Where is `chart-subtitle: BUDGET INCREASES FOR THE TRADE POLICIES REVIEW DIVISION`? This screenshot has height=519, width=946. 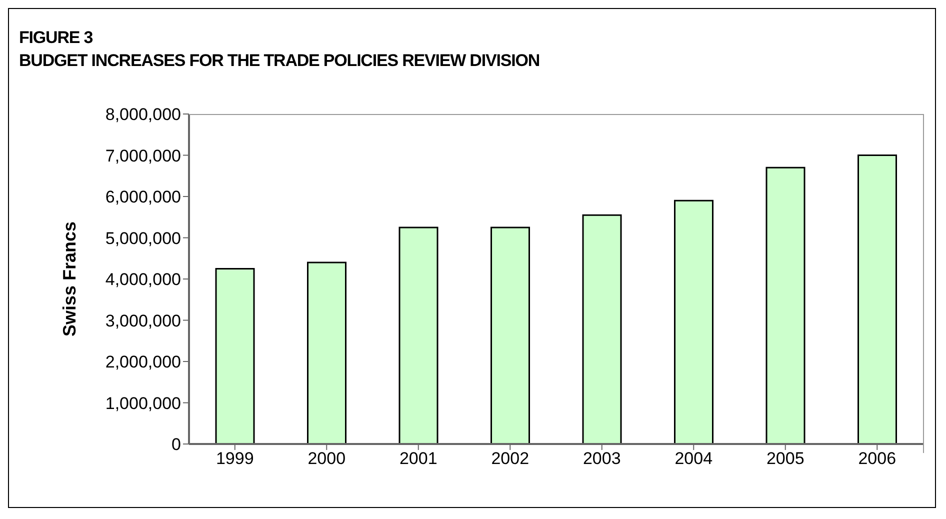 chart-subtitle: BUDGET INCREASES FOR THE TRADE POLICIES REVIEW DIVISION is located at coordinates (279, 61).